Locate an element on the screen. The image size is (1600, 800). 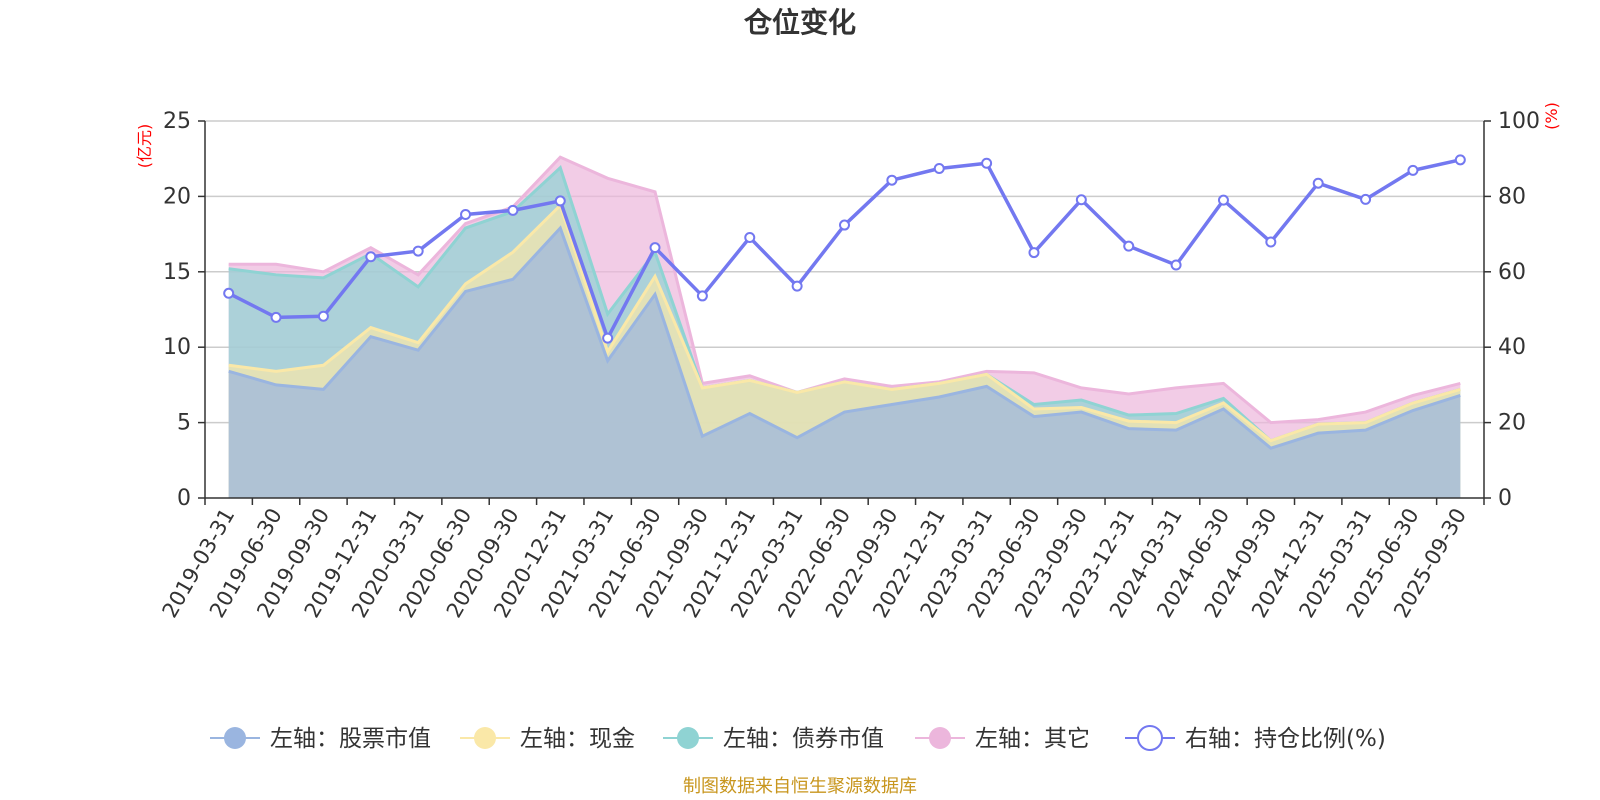
left-tick-label: 10 is located at coordinates (177, 347).